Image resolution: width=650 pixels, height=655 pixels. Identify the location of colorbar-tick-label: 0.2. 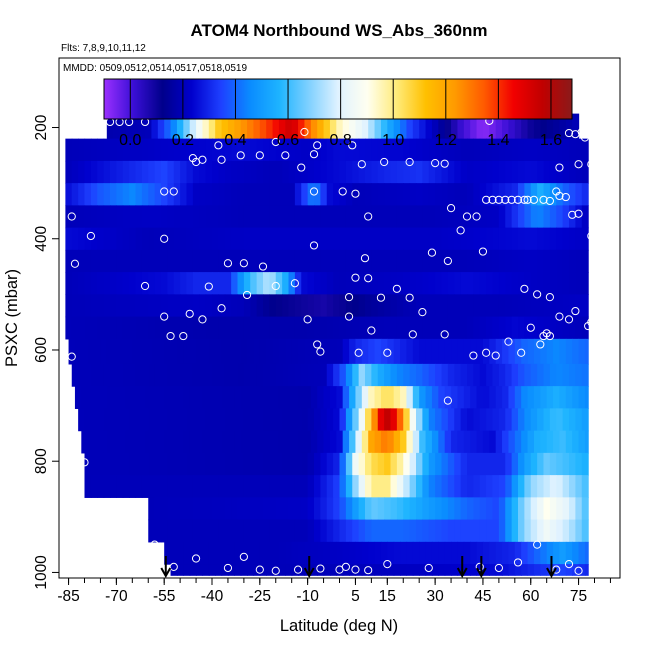
(183, 140).